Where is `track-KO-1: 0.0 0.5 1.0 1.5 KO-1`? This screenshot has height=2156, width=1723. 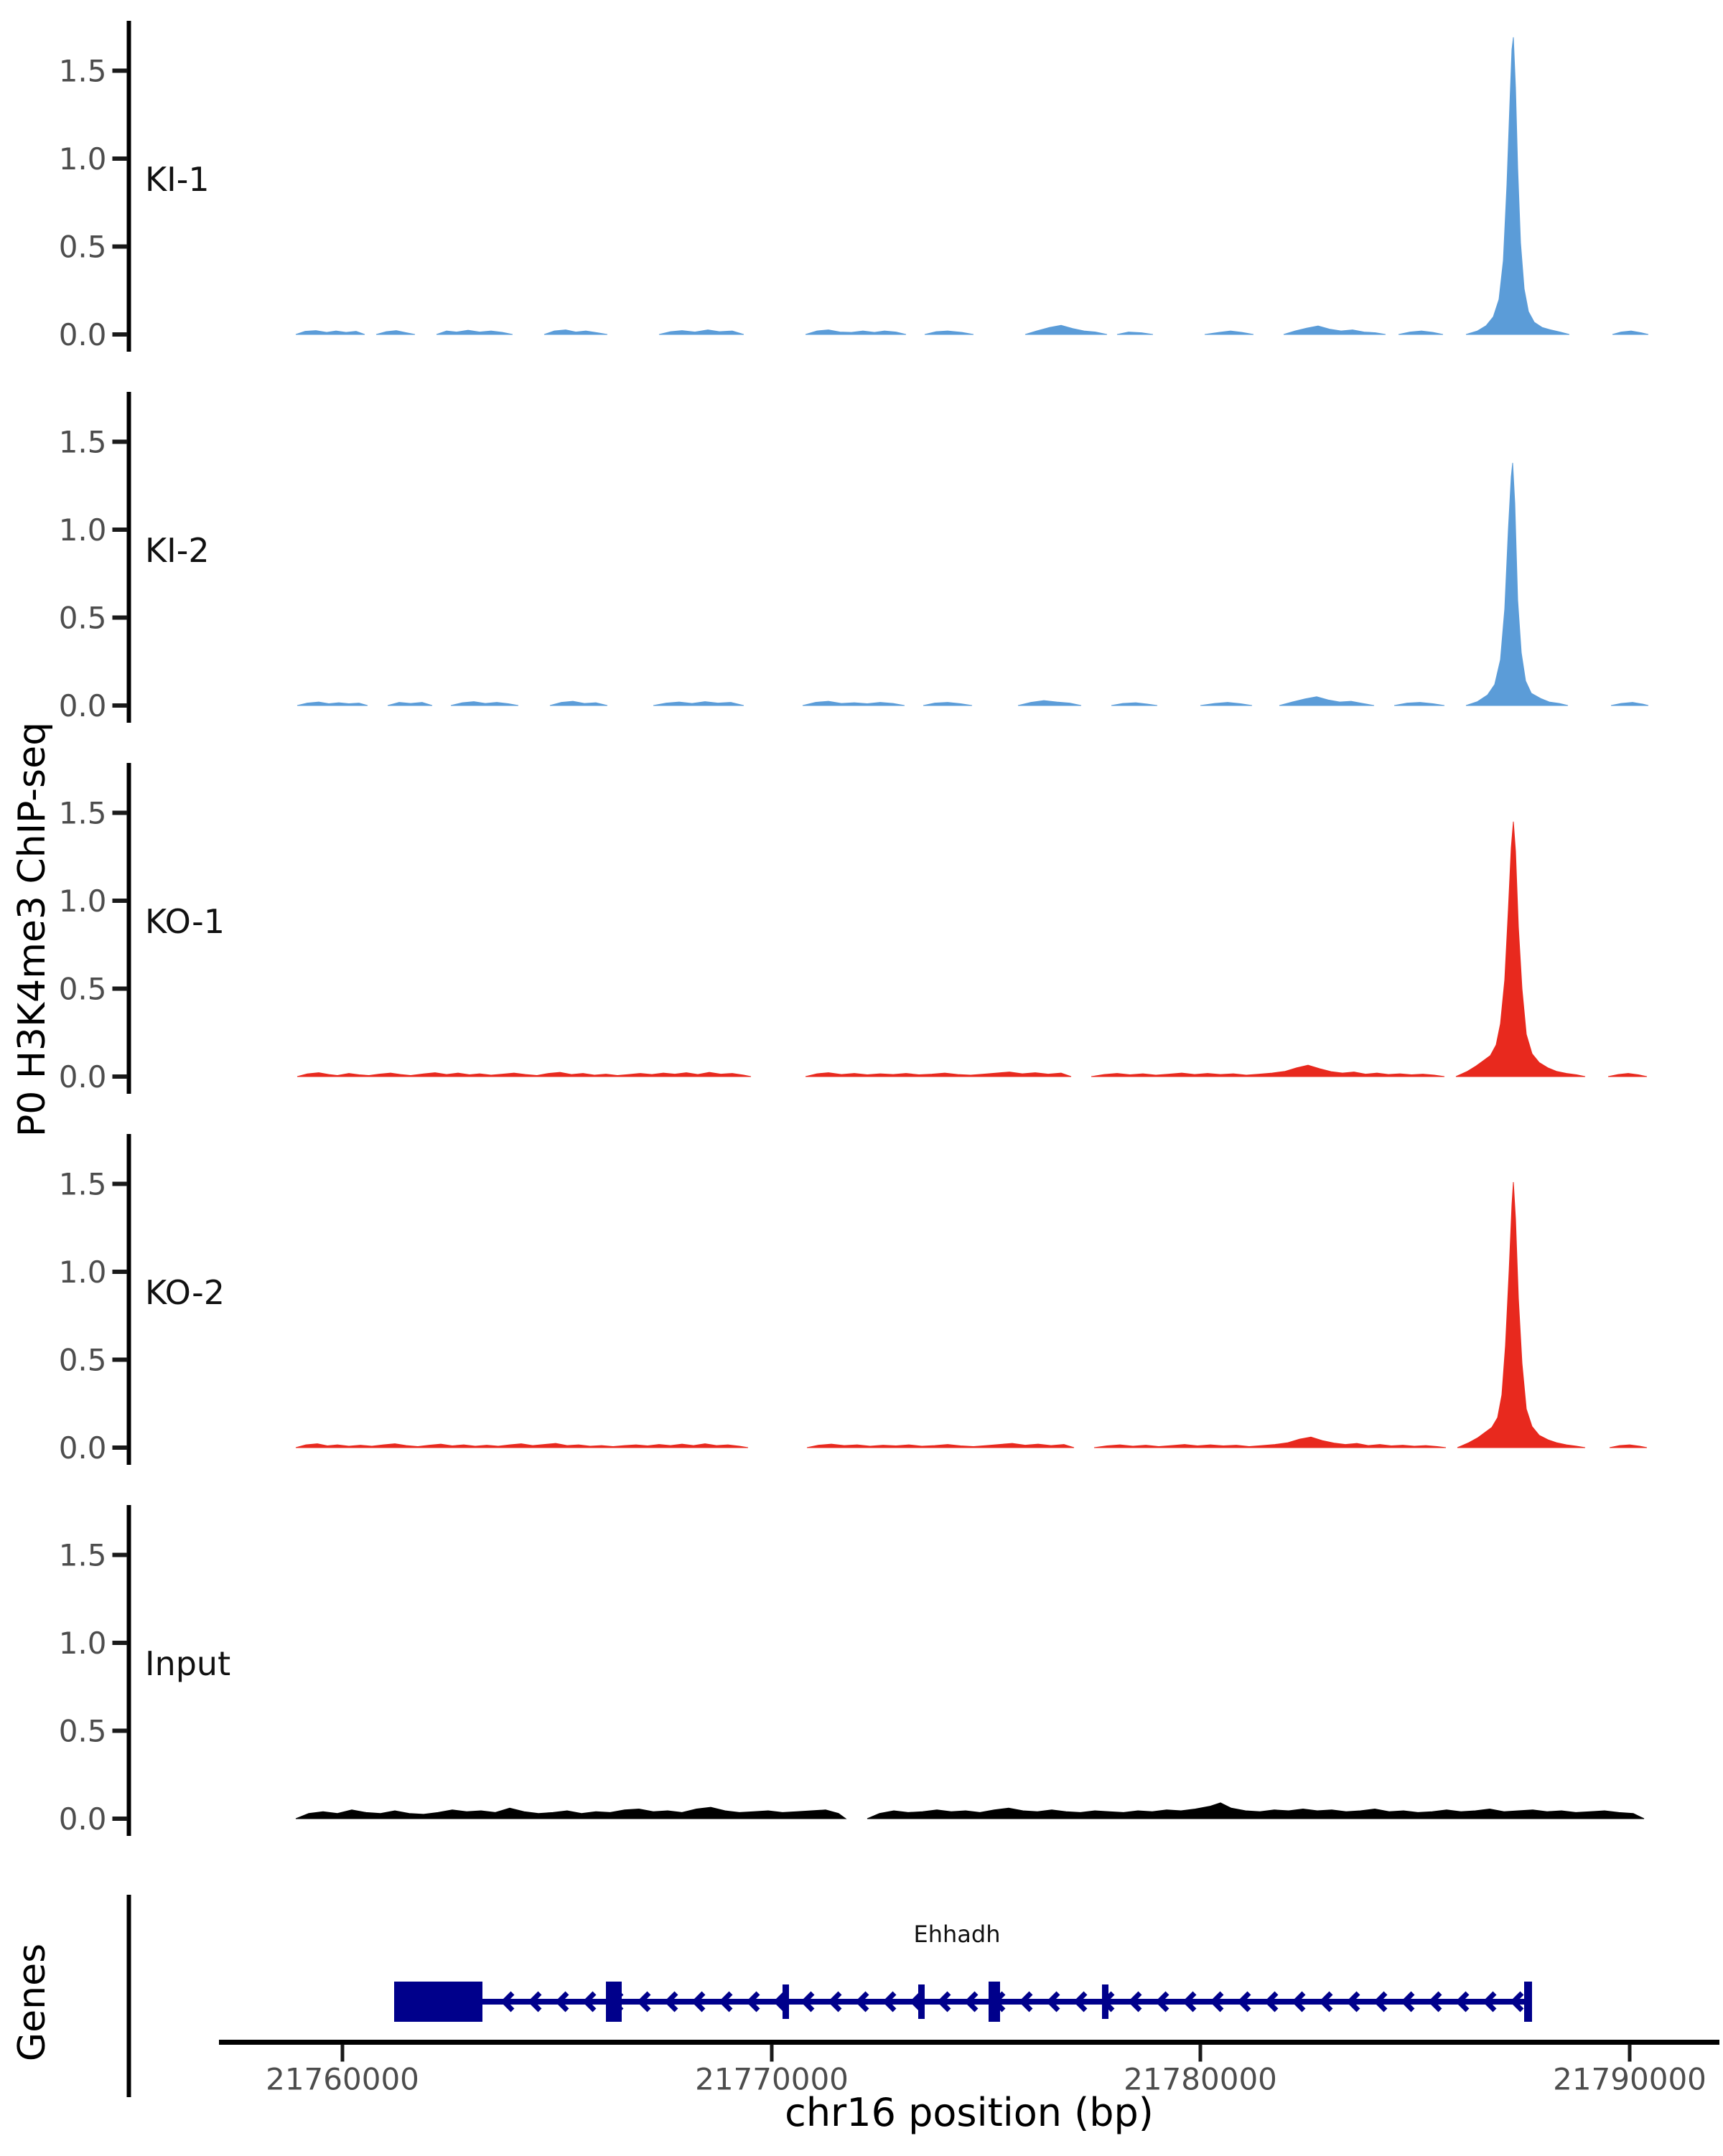 track-KO-1: 0.0 0.5 1.0 1.5 KO-1 is located at coordinates (853, 929).